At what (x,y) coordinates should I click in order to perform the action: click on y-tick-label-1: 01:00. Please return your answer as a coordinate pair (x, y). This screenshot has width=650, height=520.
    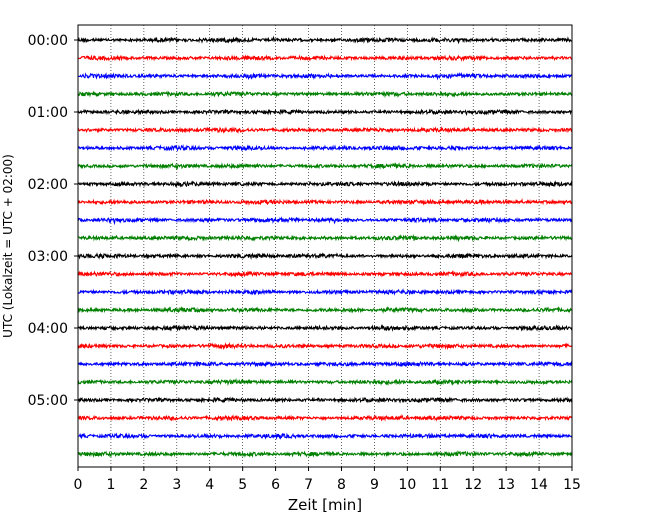
    Looking at the image, I should click on (48, 113).